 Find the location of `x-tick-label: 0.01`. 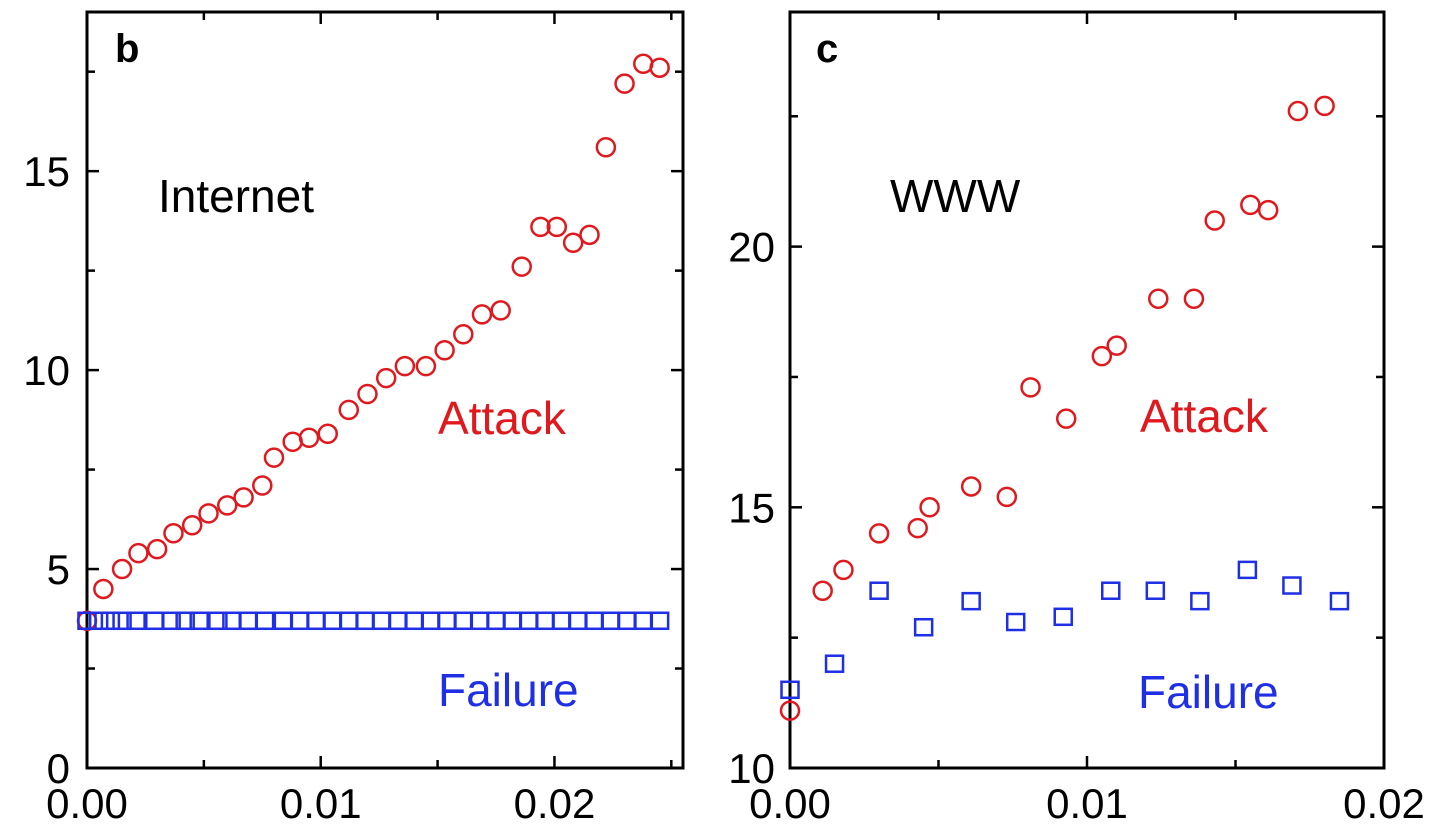

x-tick-label: 0.01 is located at coordinates (1087, 803).